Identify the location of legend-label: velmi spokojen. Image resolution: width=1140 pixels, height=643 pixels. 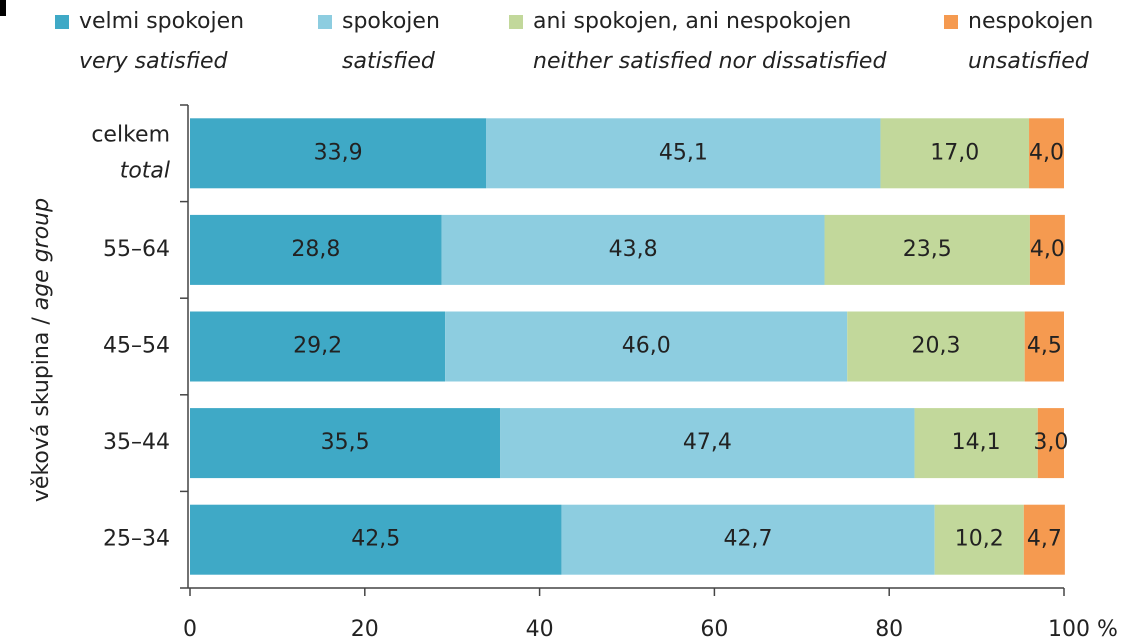
(161, 21).